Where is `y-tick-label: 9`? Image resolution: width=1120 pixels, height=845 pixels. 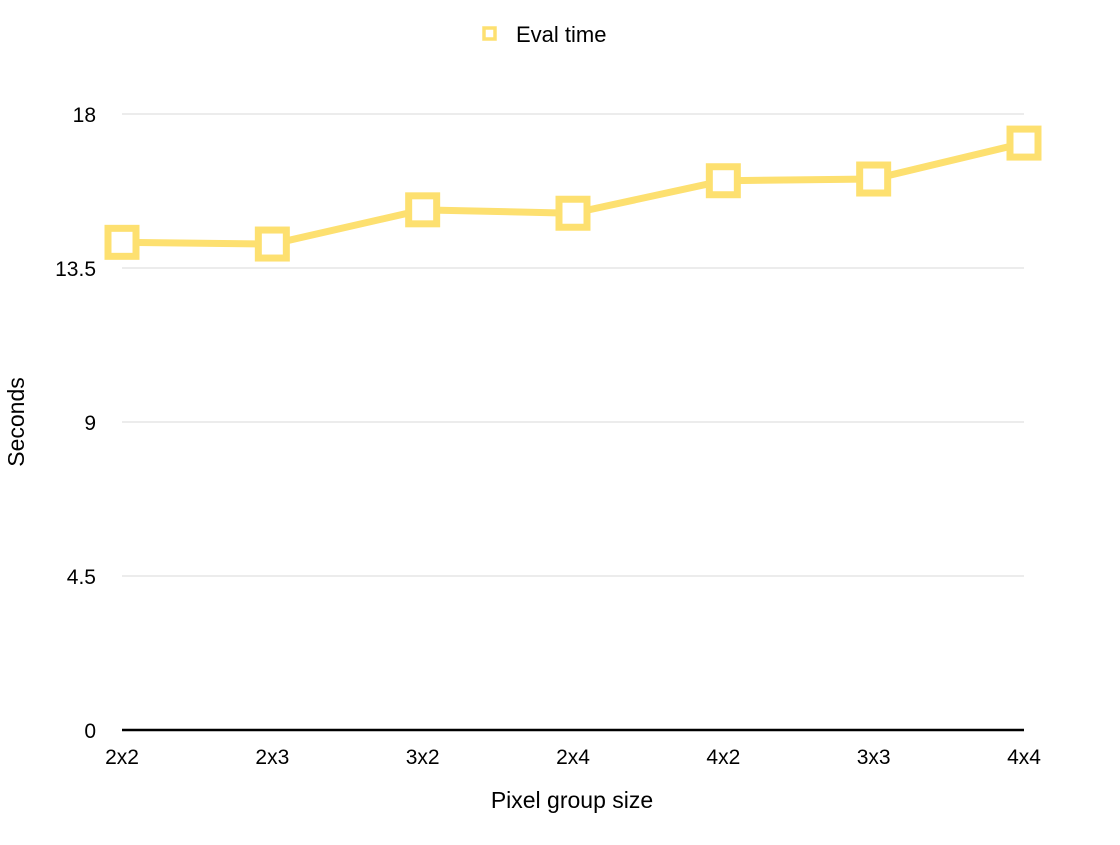
y-tick-label: 9 is located at coordinates (90, 423).